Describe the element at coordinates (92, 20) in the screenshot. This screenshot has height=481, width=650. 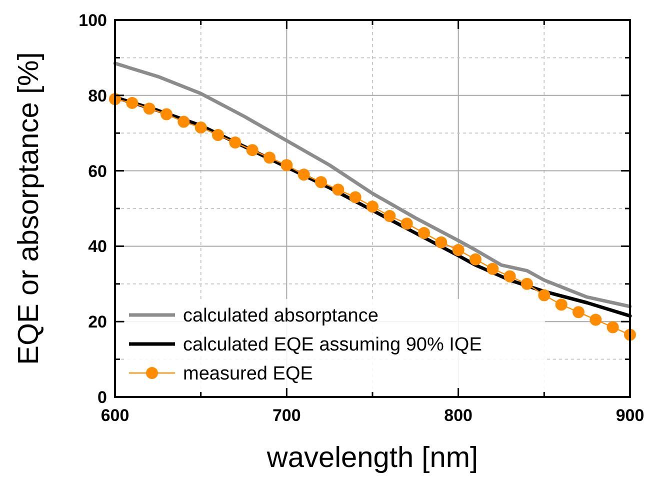
I see `y-tick-label: 100` at that location.